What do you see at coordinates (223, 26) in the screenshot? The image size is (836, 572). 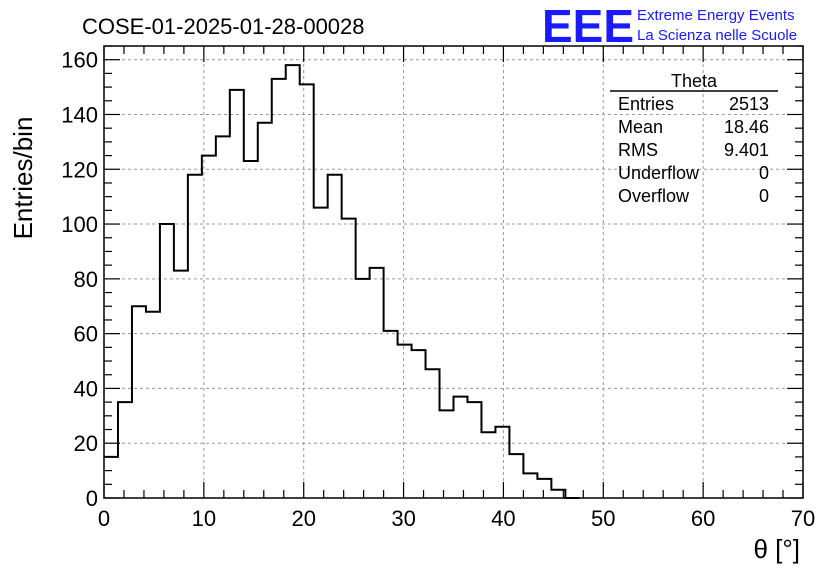 I see `chart-title: COSE-01-2025-01-28-00028` at bounding box center [223, 26].